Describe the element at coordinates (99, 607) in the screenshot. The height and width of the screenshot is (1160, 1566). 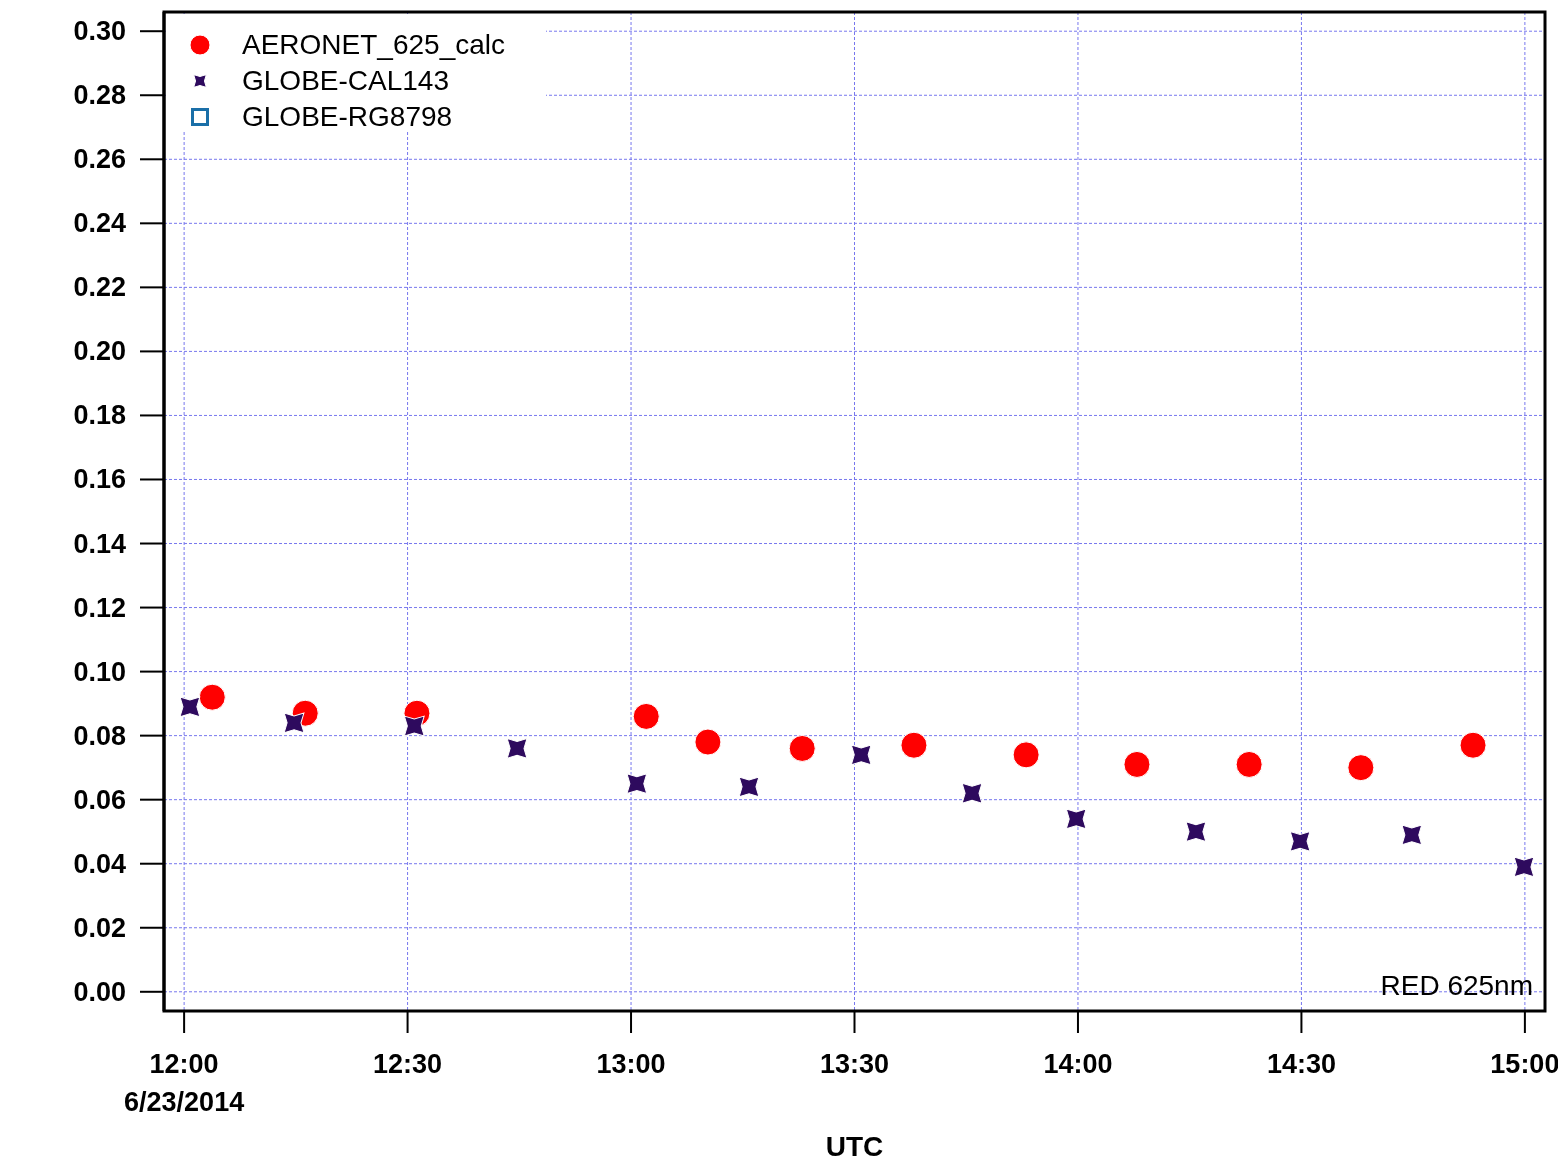
I see `y-tick-label: 0.12` at that location.